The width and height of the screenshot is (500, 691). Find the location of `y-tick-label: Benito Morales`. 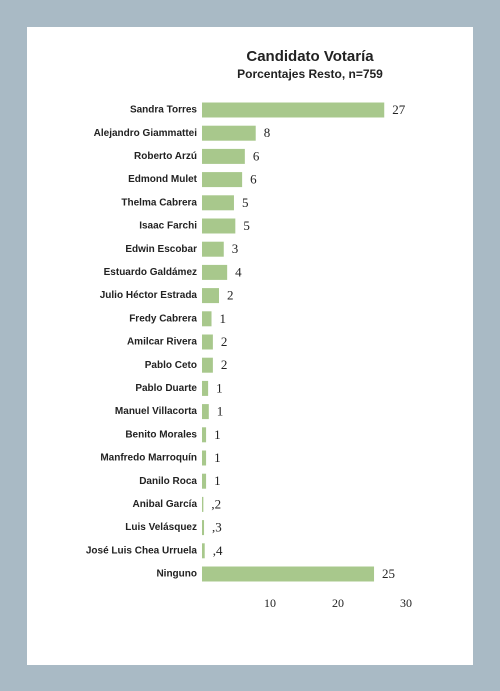

y-tick-label: Benito Morales is located at coordinates (161, 434).